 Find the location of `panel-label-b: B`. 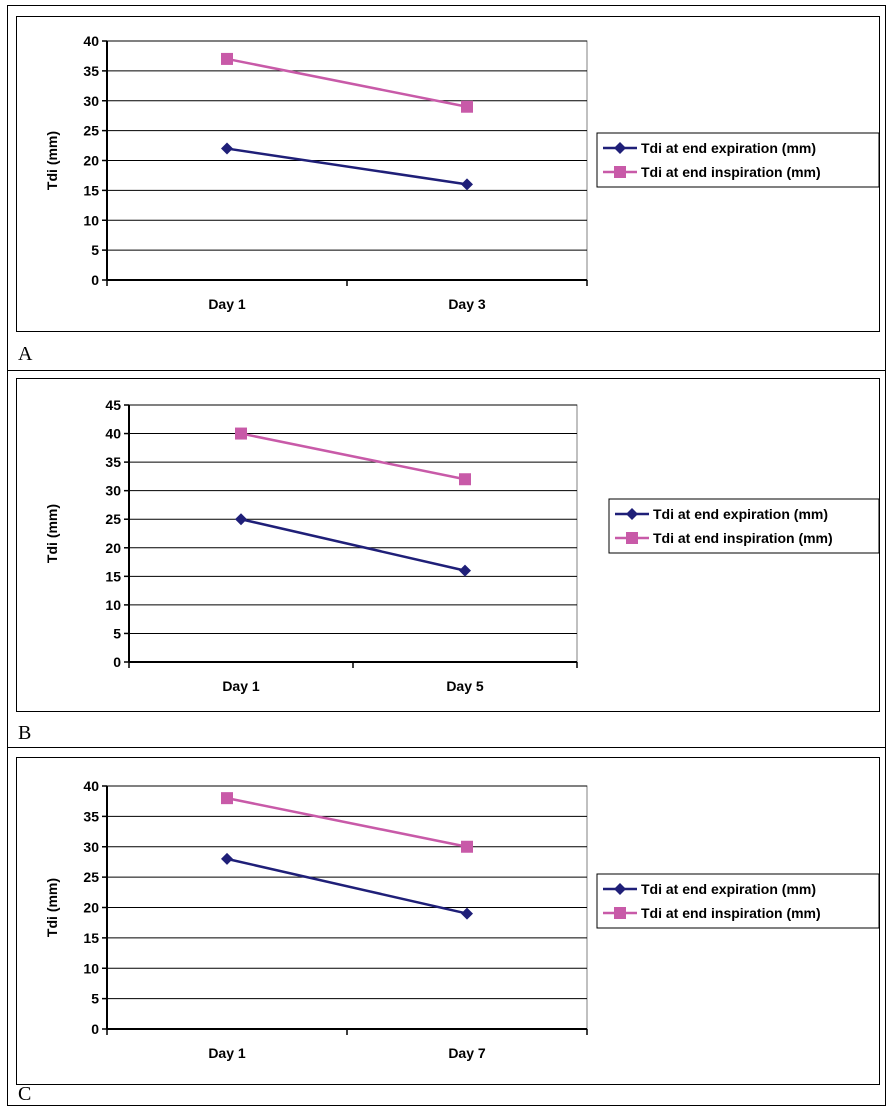

panel-label-b: B is located at coordinates (24, 733).